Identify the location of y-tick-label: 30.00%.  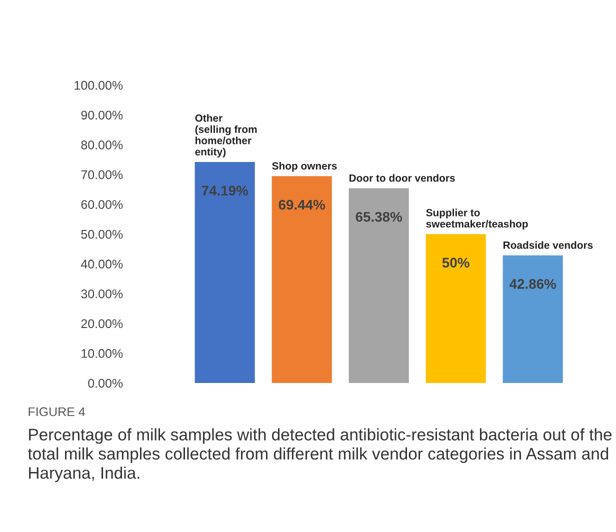
(102, 293).